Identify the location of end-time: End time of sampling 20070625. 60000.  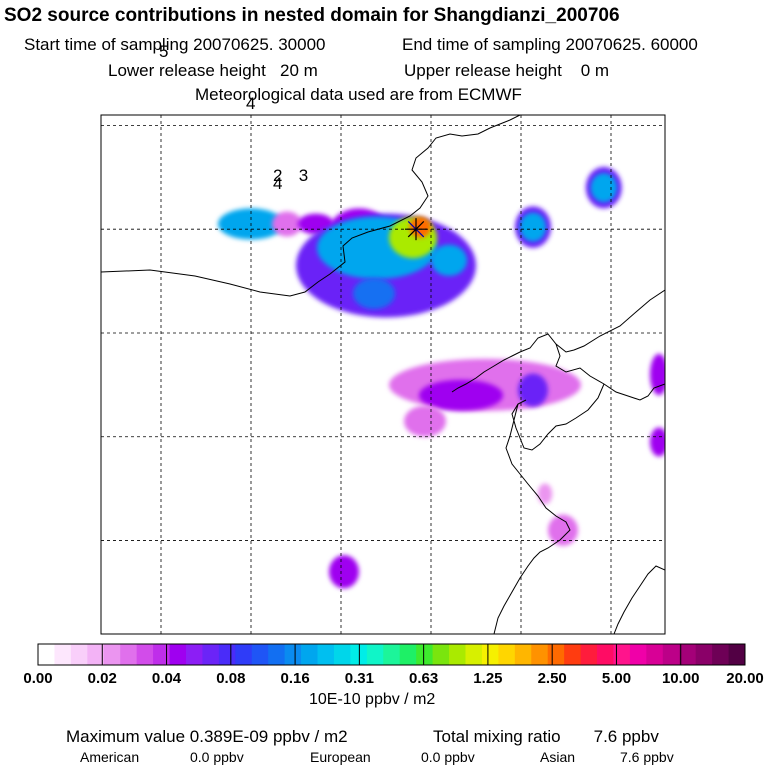
(550, 45).